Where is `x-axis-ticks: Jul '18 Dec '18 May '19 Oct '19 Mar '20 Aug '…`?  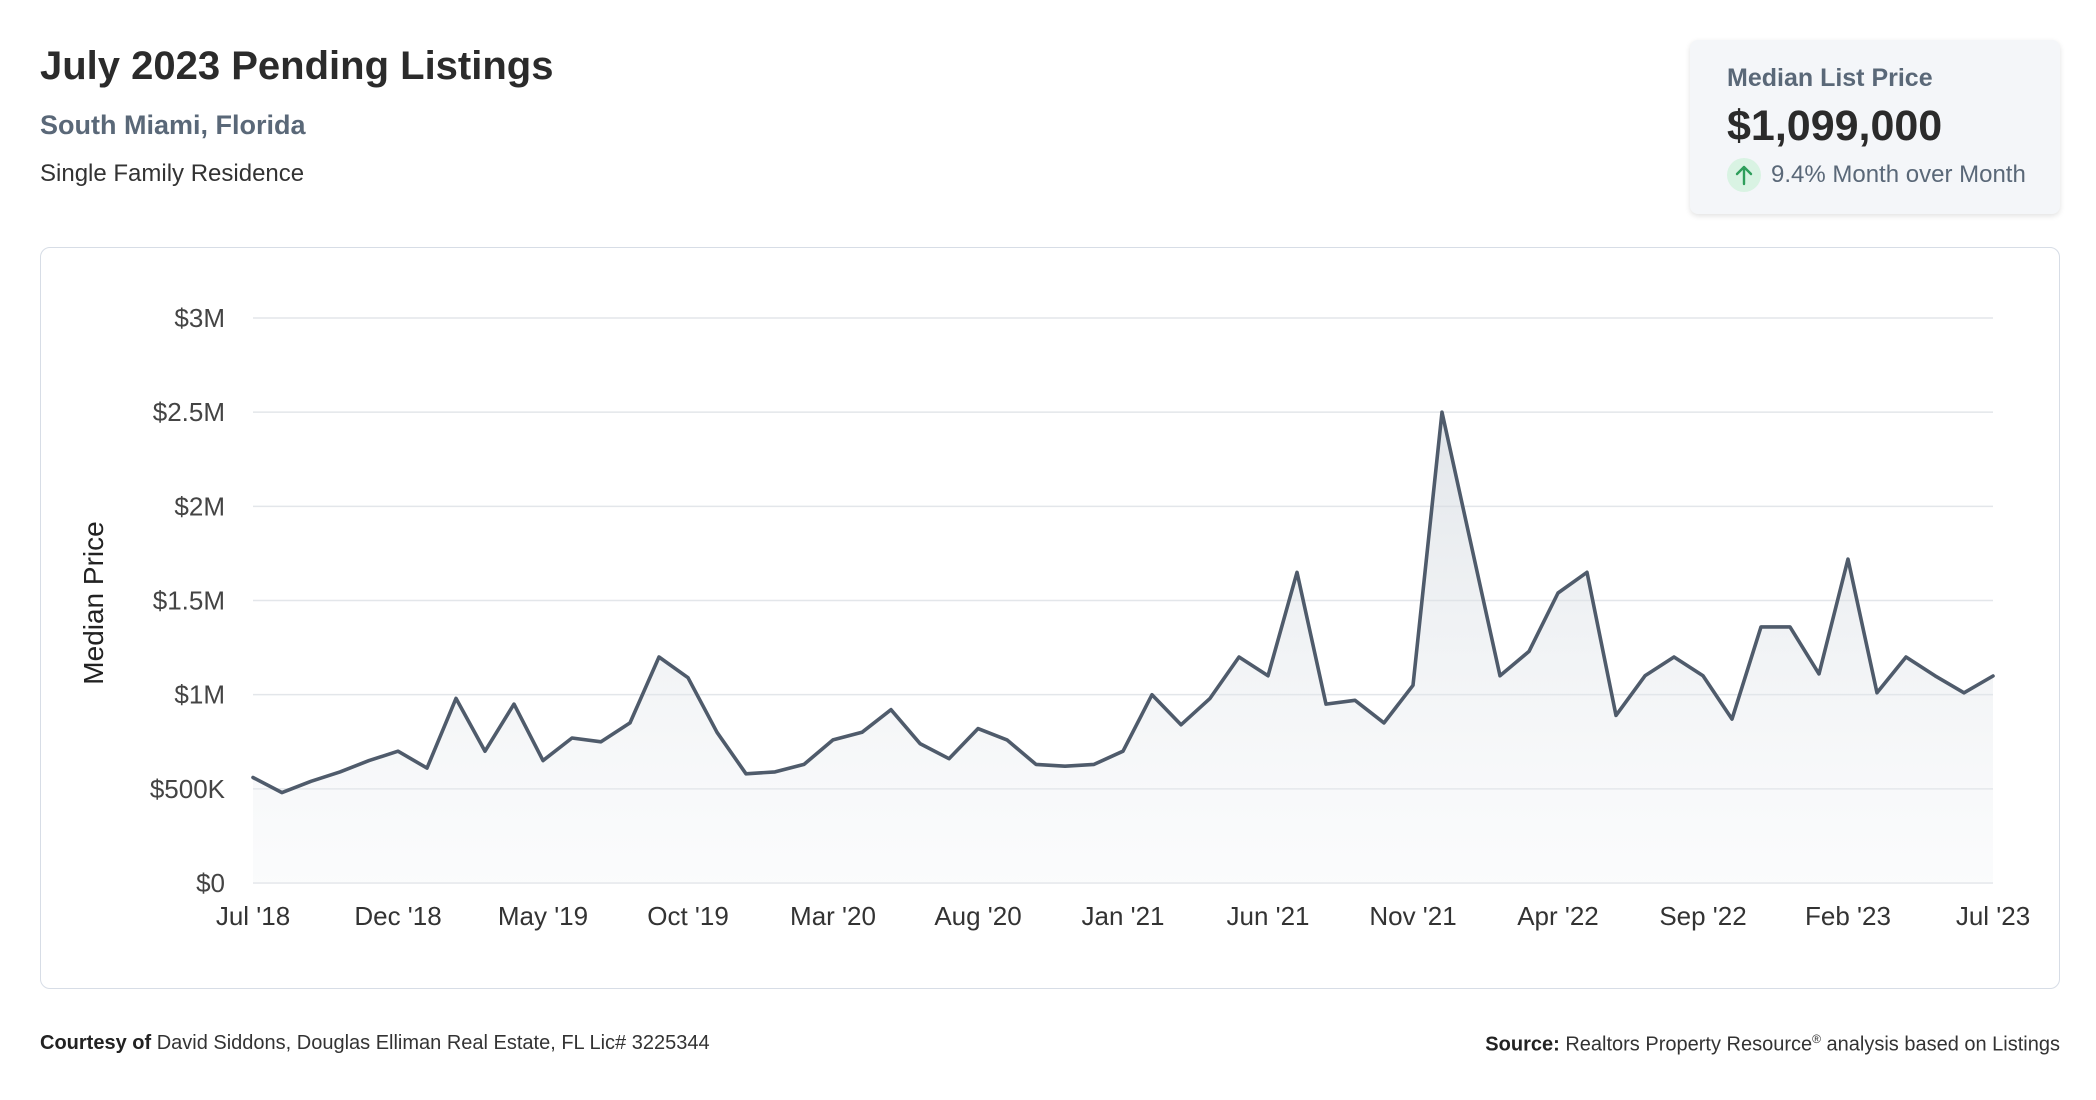 x-axis-ticks: Jul '18 Dec '18 May '19 Oct '19 Mar '20 Aug '… is located at coordinates (1123, 916).